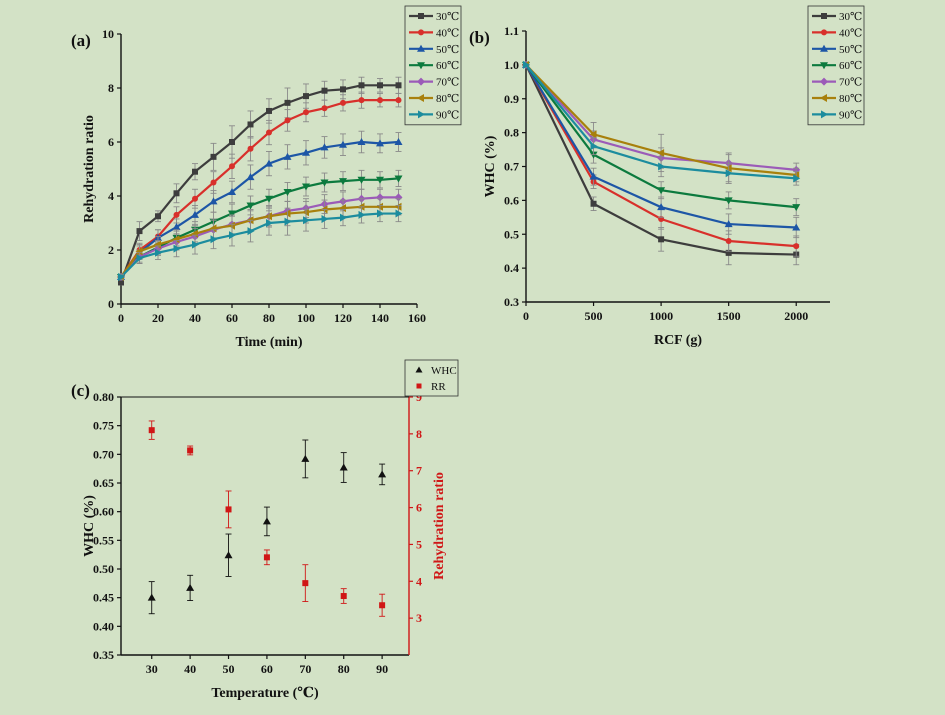 The image size is (945, 715). I want to click on series-30℃, so click(260, 181).